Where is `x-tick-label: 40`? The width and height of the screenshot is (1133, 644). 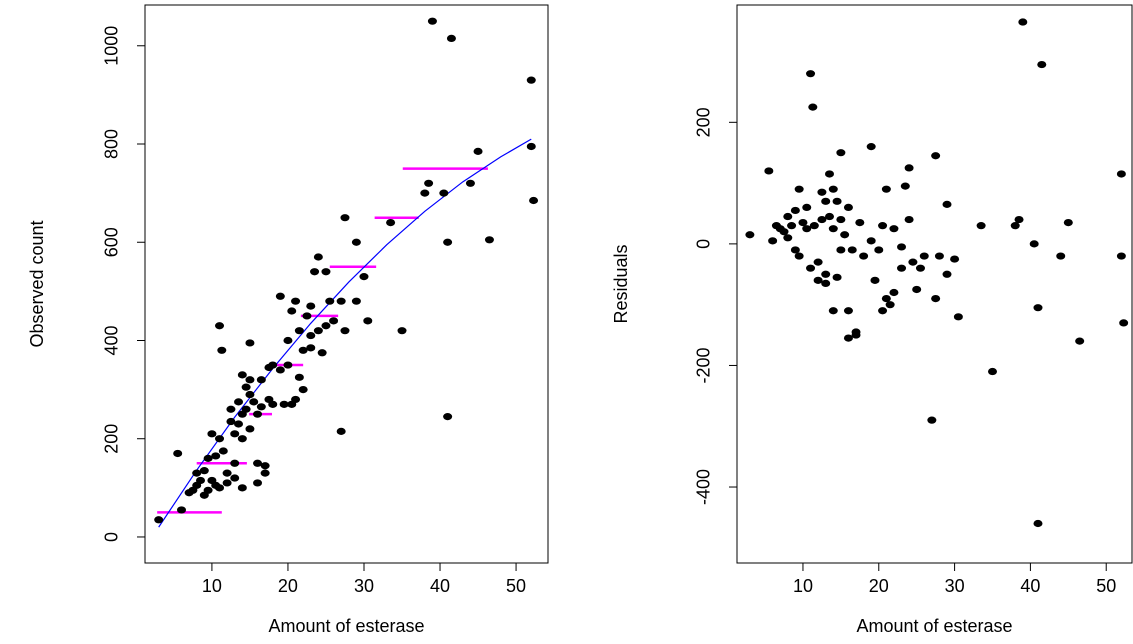
x-tick-label: 40 is located at coordinates (1030, 586).